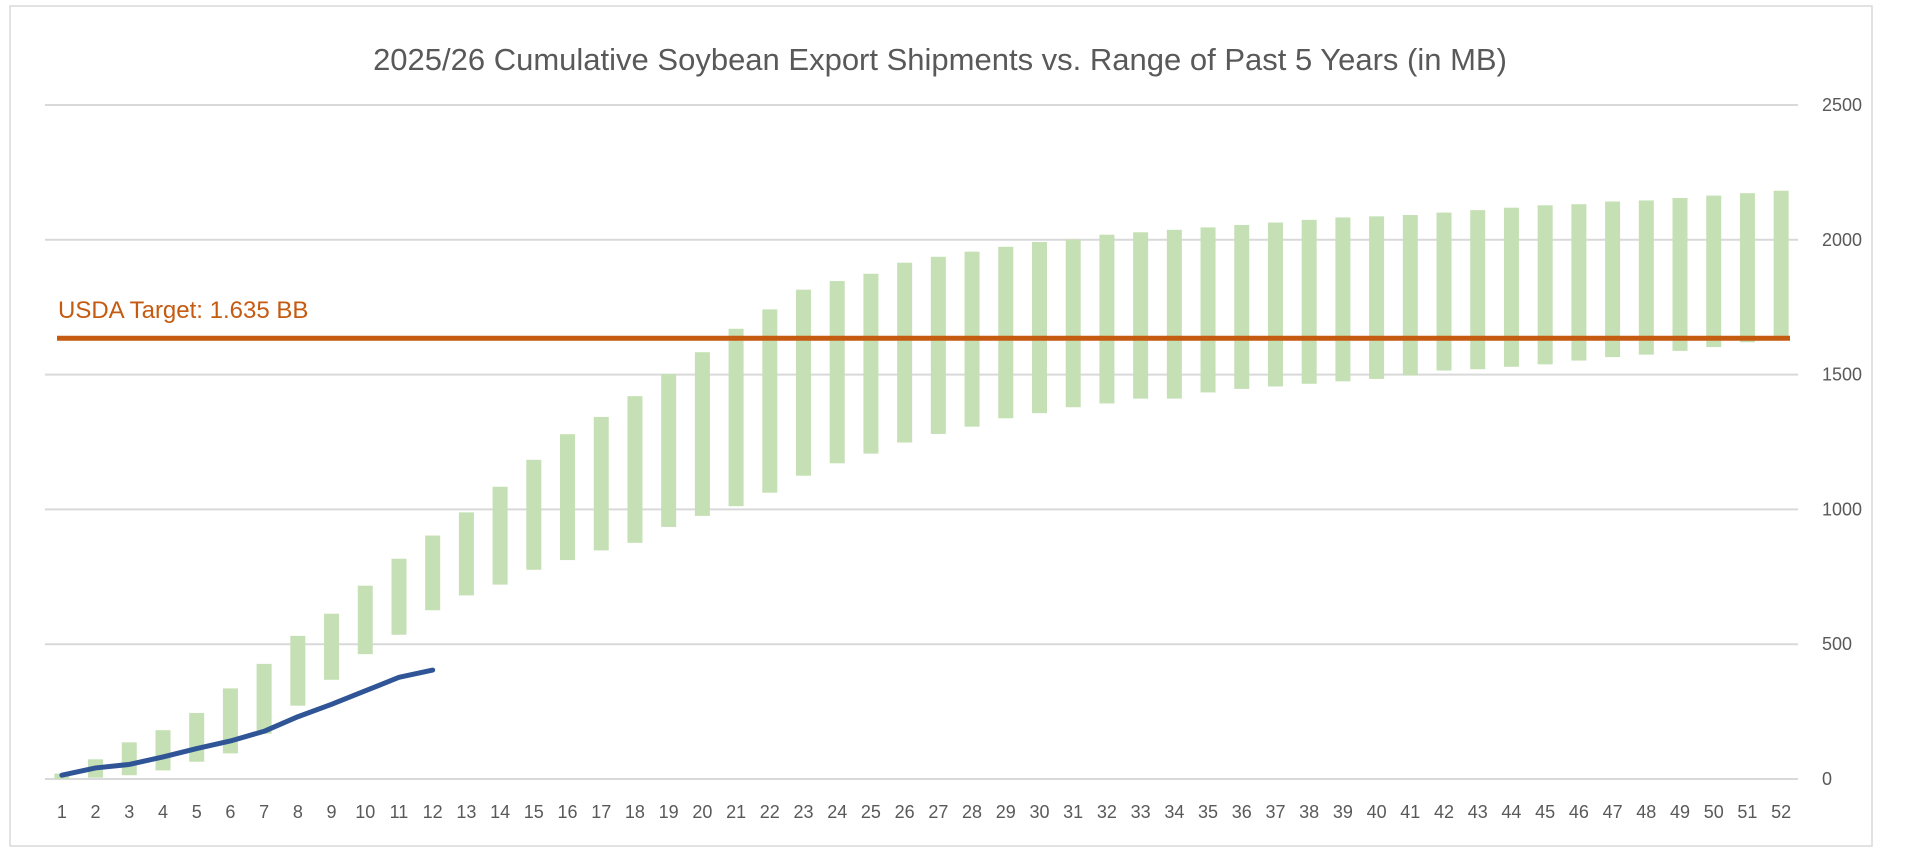 The width and height of the screenshot is (1920, 857). Describe the element at coordinates (736, 812) in the screenshot. I see `x-tick-label: 21` at that location.